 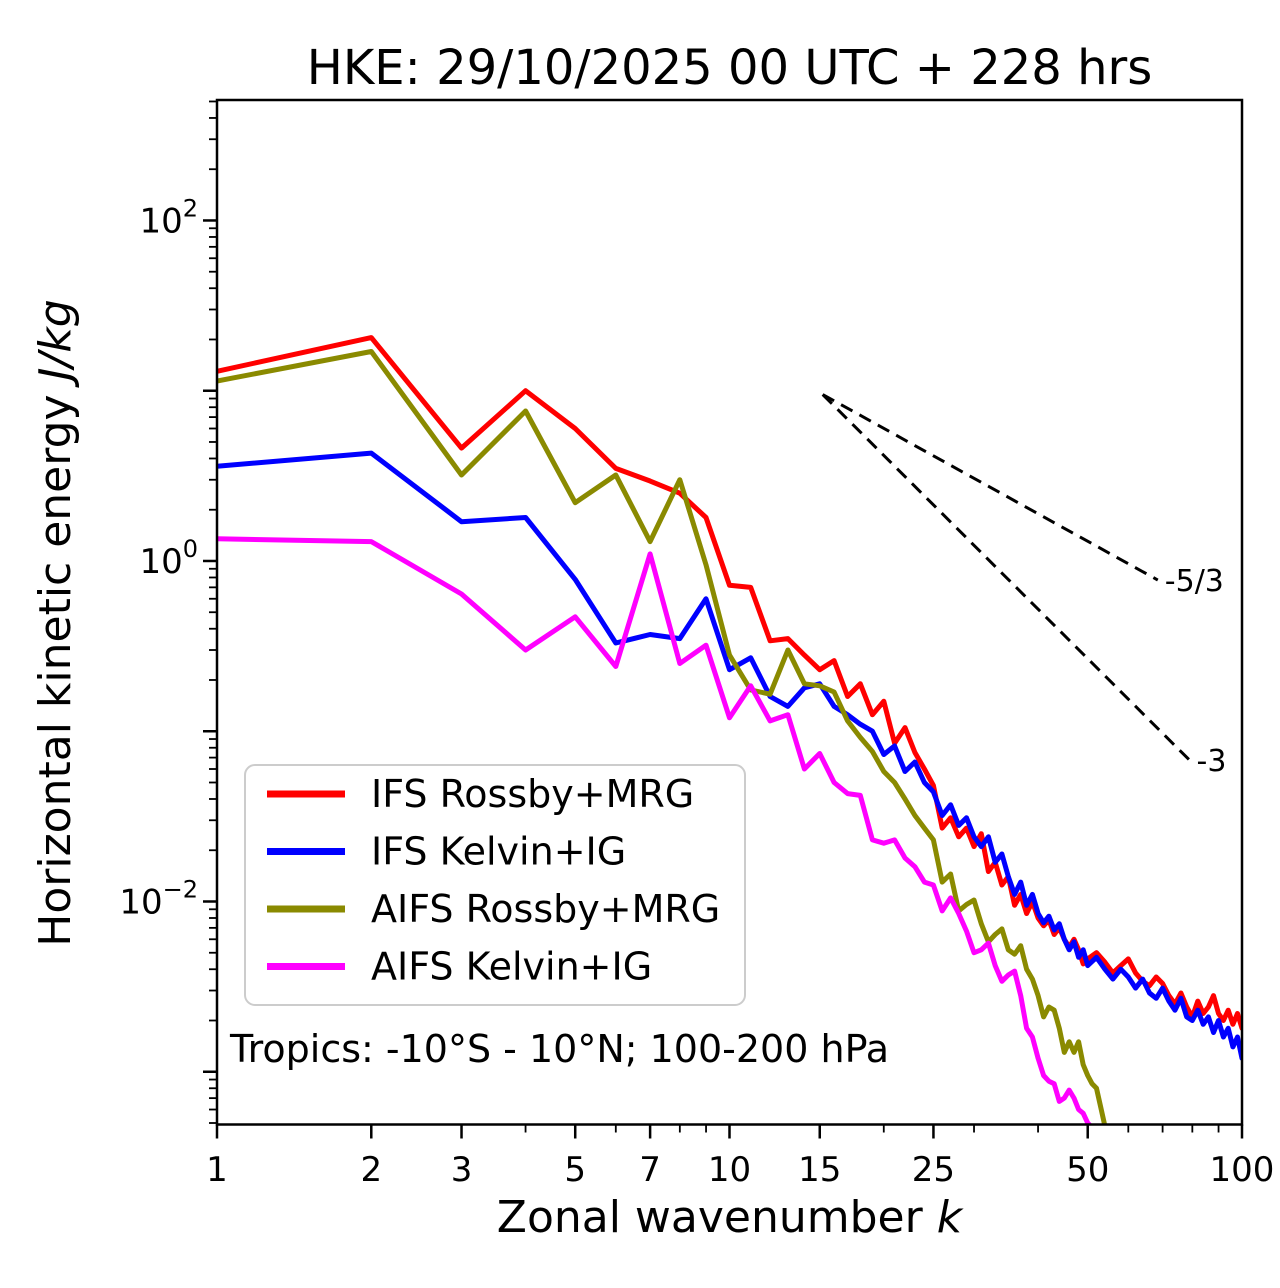 I want to click on x-tick-label-1: 1, so click(x=217, y=1170).